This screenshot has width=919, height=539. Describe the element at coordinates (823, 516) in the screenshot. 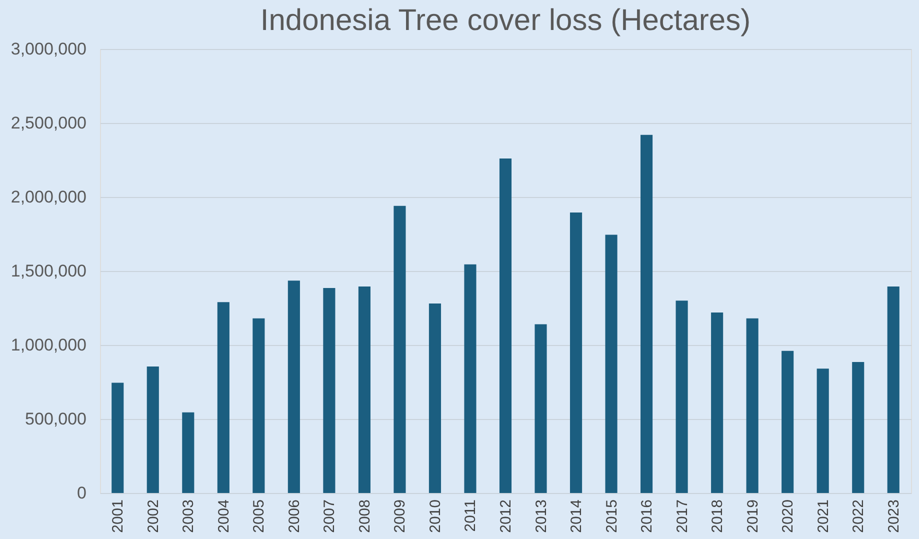

I see `x-tick-label: 2021` at that location.